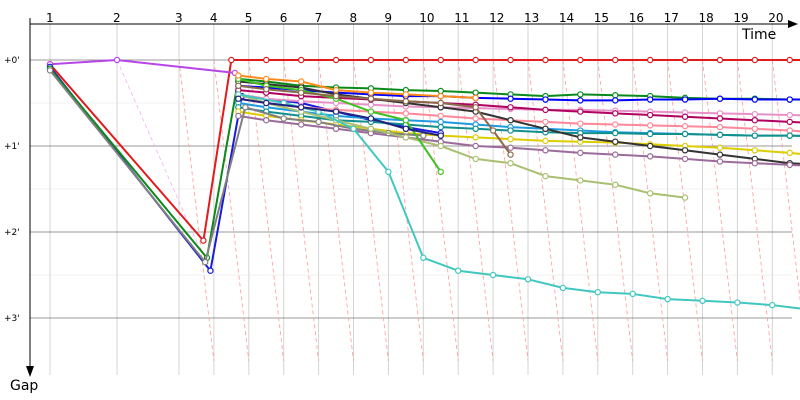 This screenshot has width=800, height=400. Describe the element at coordinates (775, 18) in the screenshot. I see `lap-label: 20` at that location.